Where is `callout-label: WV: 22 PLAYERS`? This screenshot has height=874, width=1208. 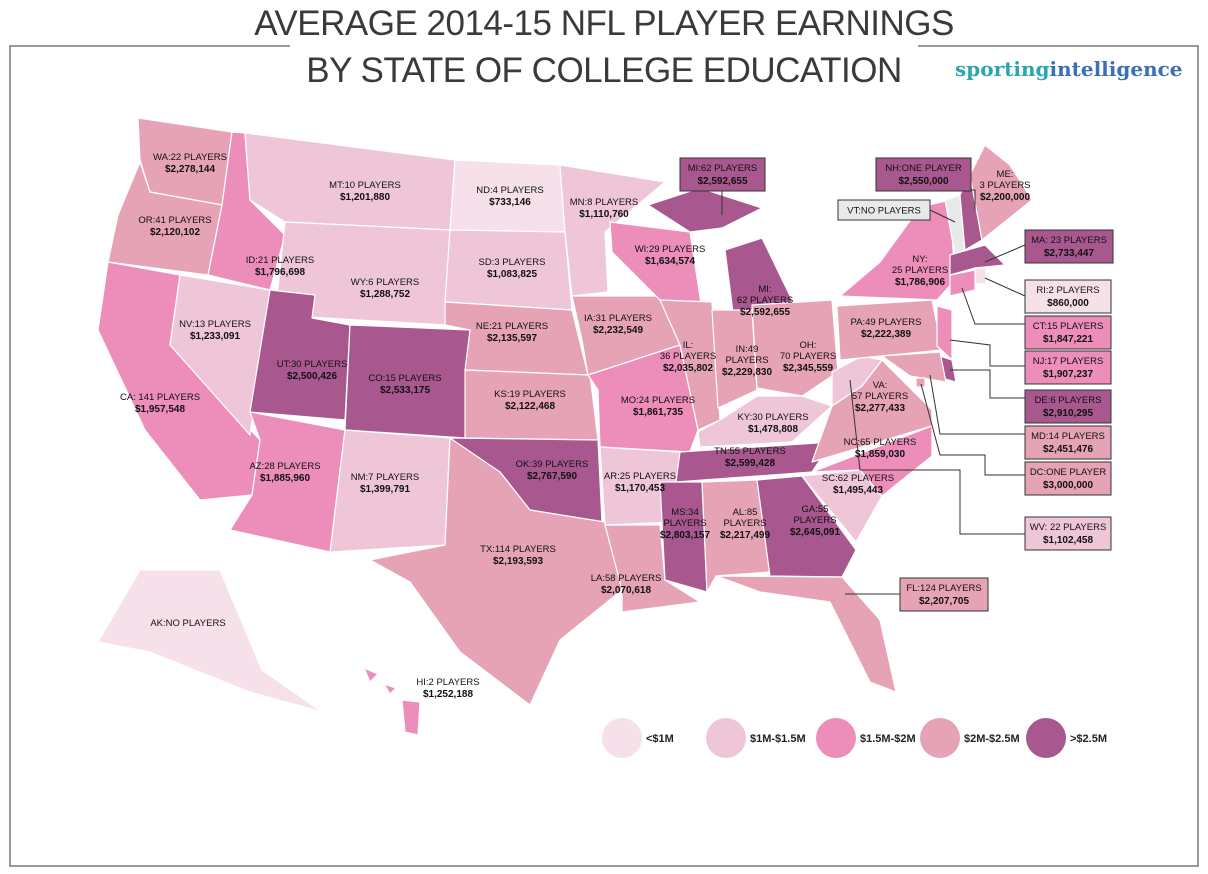 callout-label: WV: 22 PLAYERS is located at coordinates (1068, 527).